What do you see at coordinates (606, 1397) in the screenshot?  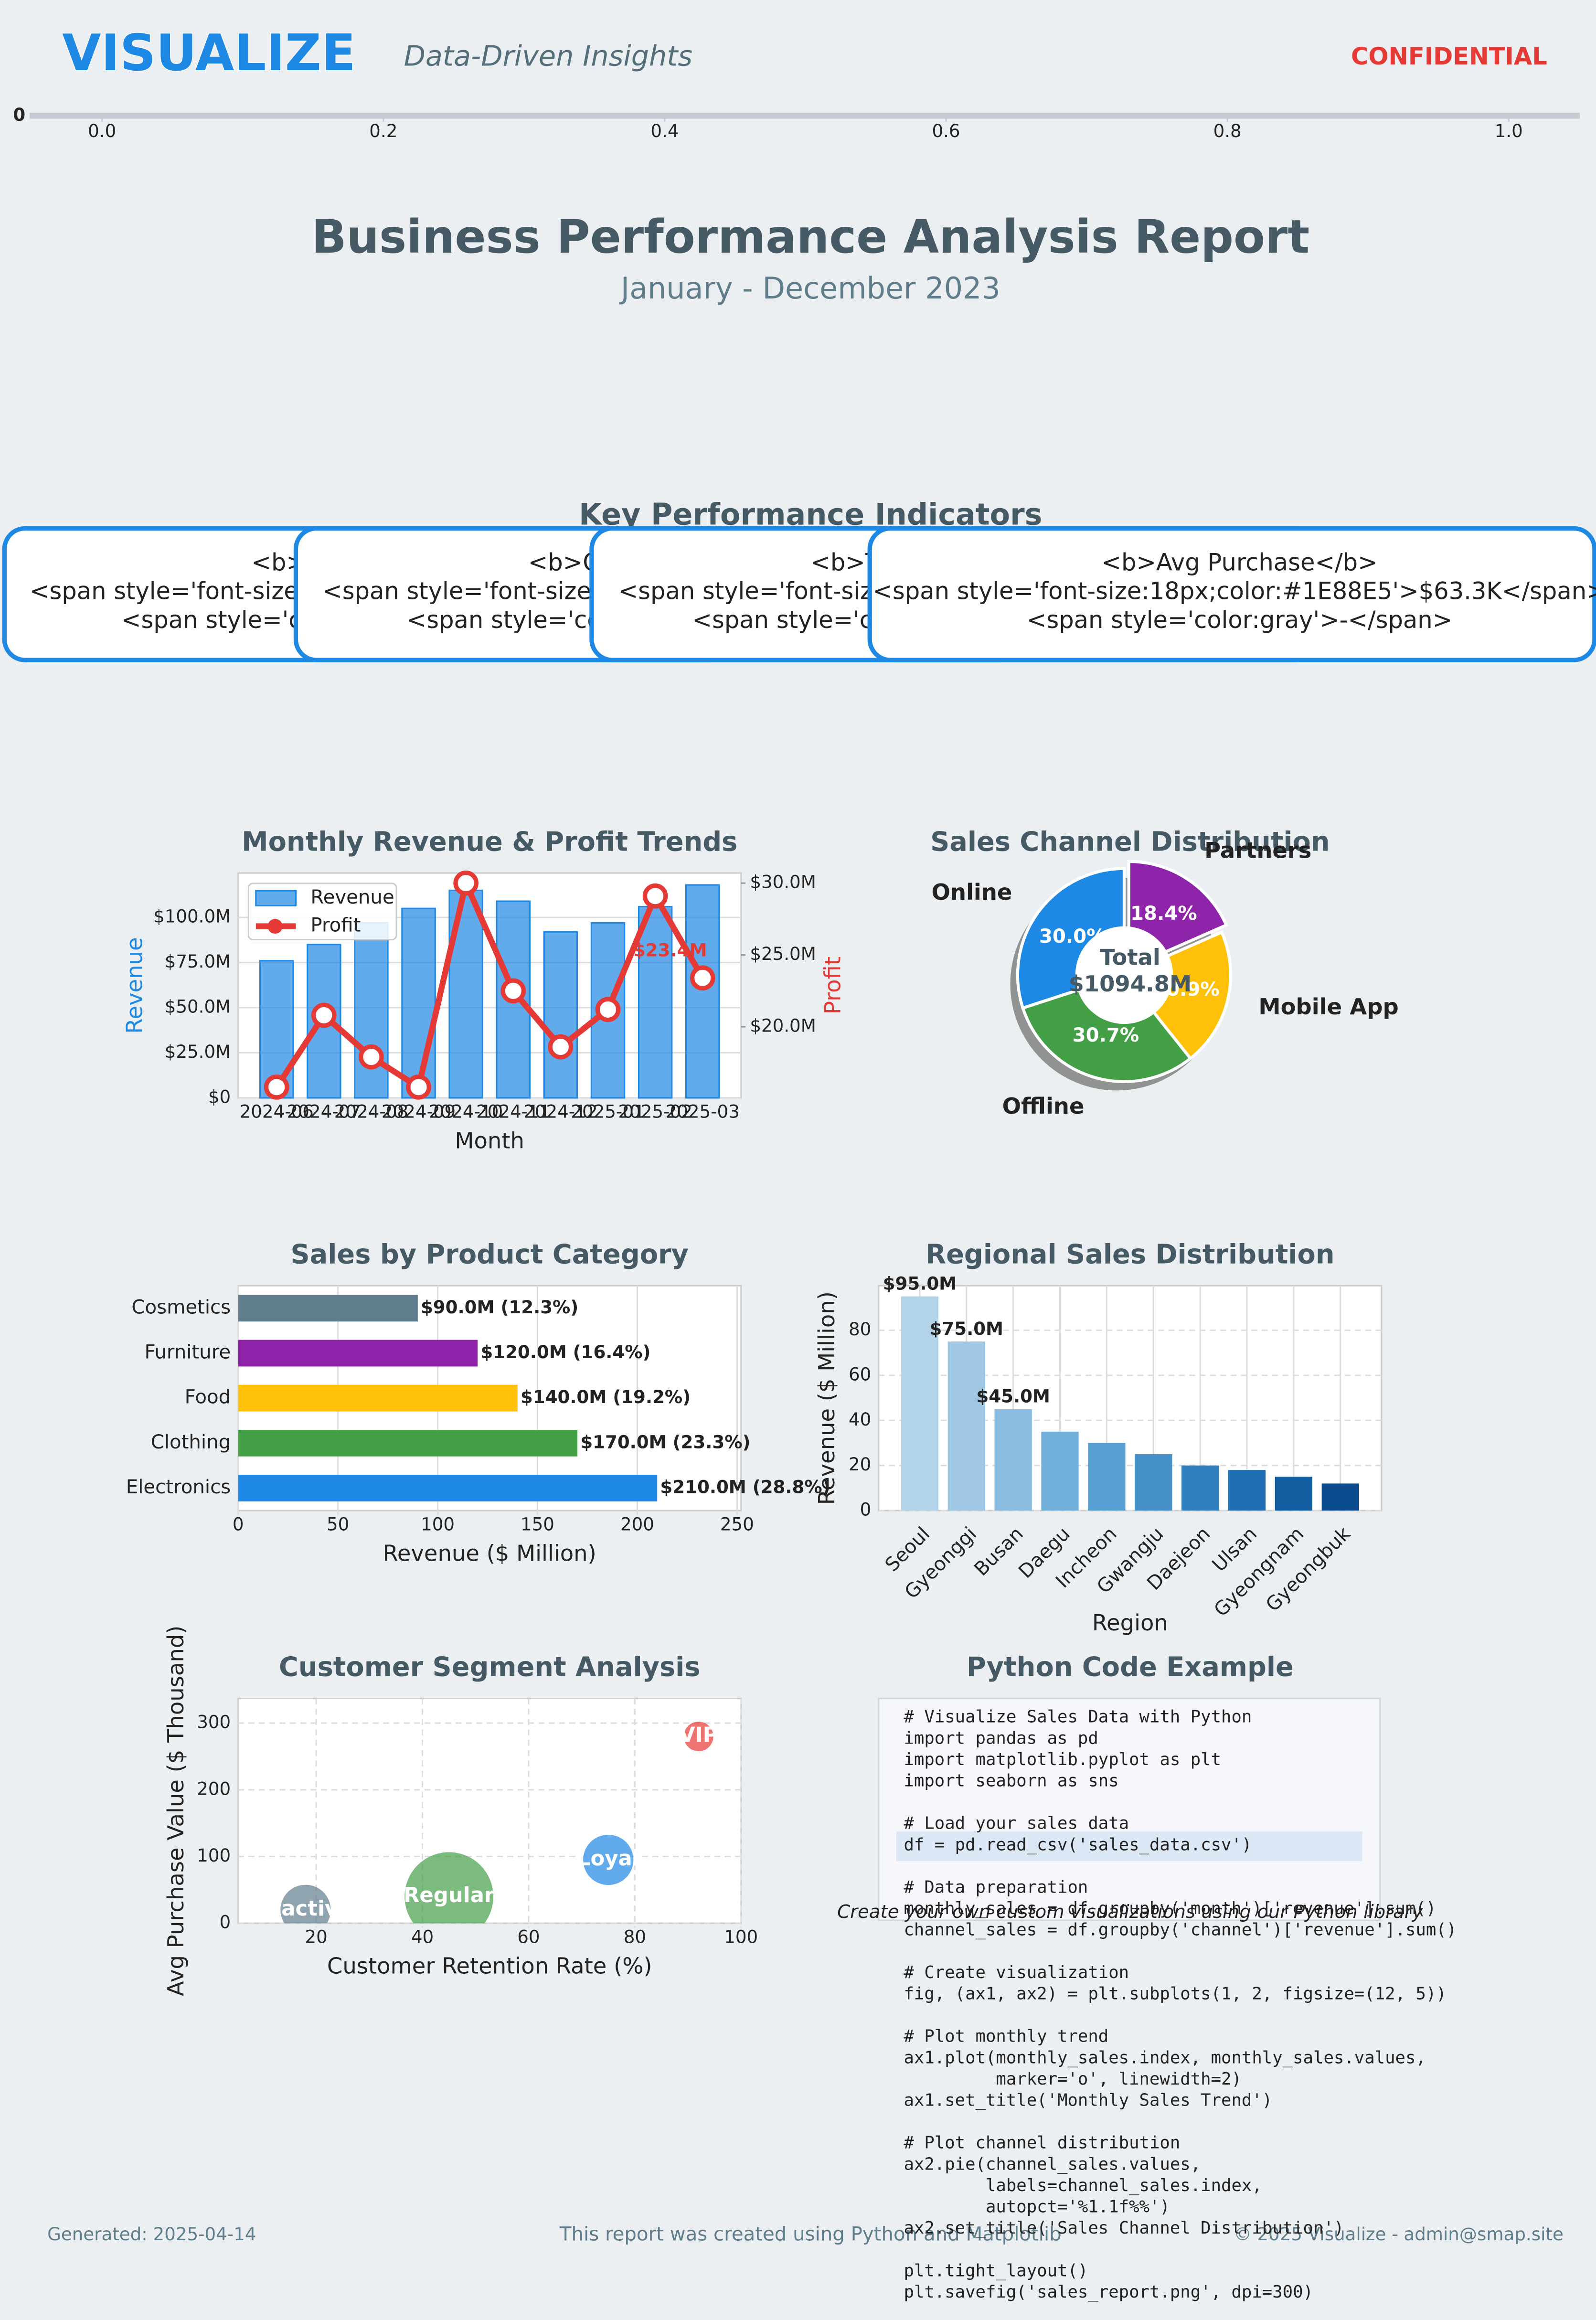 I see `value-label: $140.0M (19.2%)` at bounding box center [606, 1397].